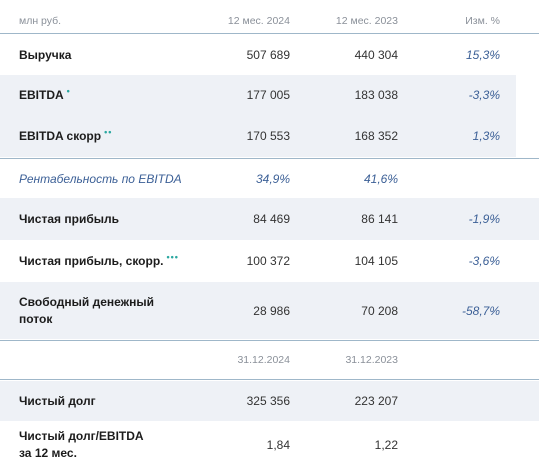 The image size is (539, 469). Describe the element at coordinates (379, 310) in the screenshot. I see `row-value-2023: 70 208` at that location.